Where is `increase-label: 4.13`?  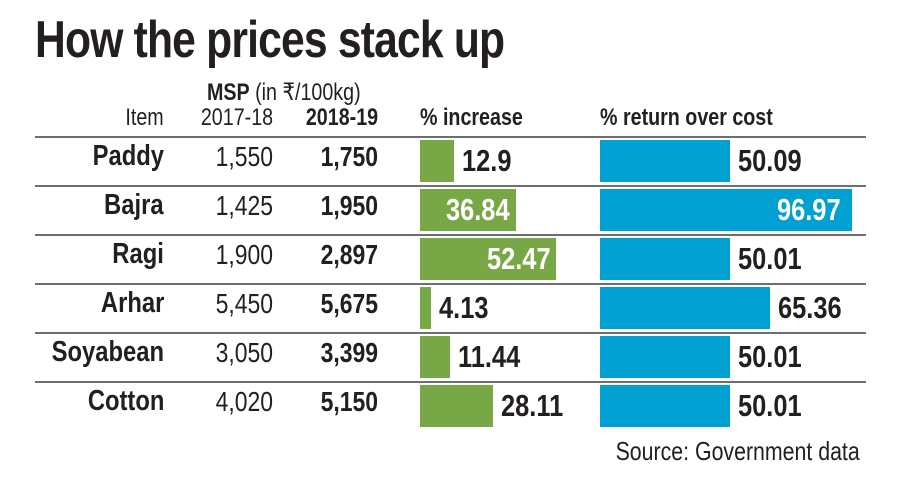
increase-label: 4.13 is located at coordinates (463, 307).